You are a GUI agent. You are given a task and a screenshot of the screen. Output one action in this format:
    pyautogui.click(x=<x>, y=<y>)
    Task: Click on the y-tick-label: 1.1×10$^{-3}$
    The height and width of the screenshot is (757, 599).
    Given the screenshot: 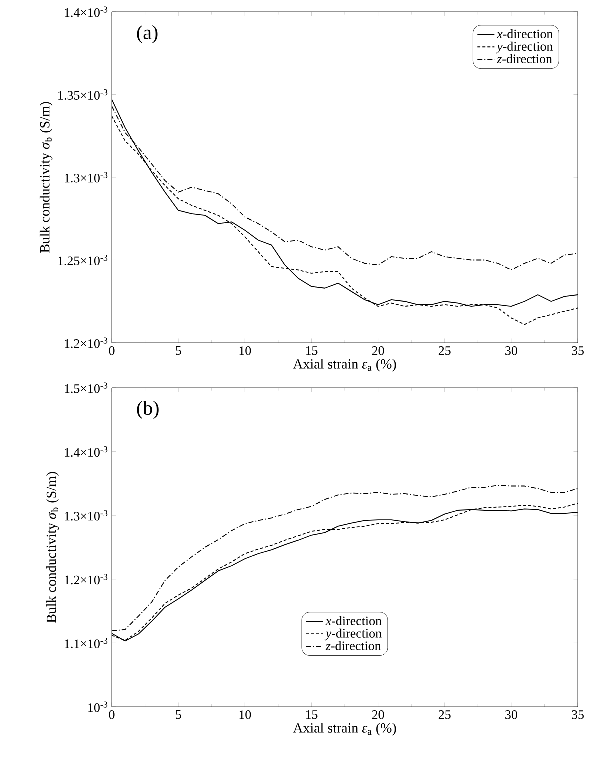 What is the action you would take?
    pyautogui.click(x=86, y=643)
    